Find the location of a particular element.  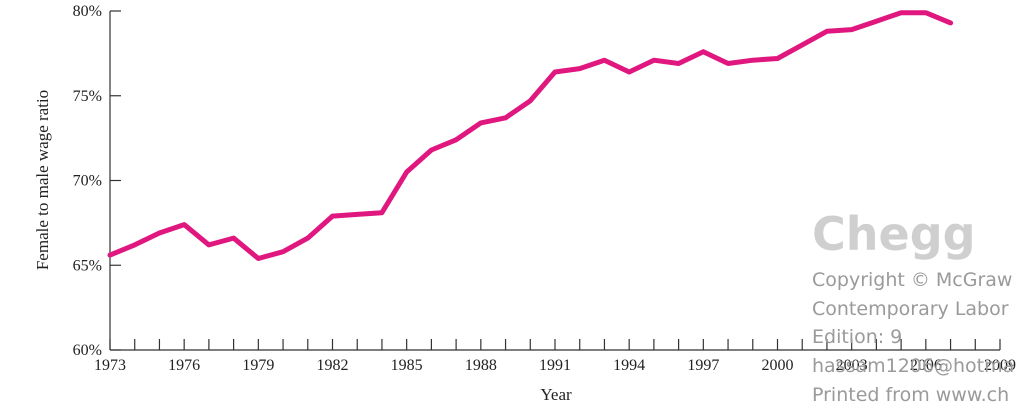

watermark-line: hassam1206@hotma is located at coordinates (913, 366).